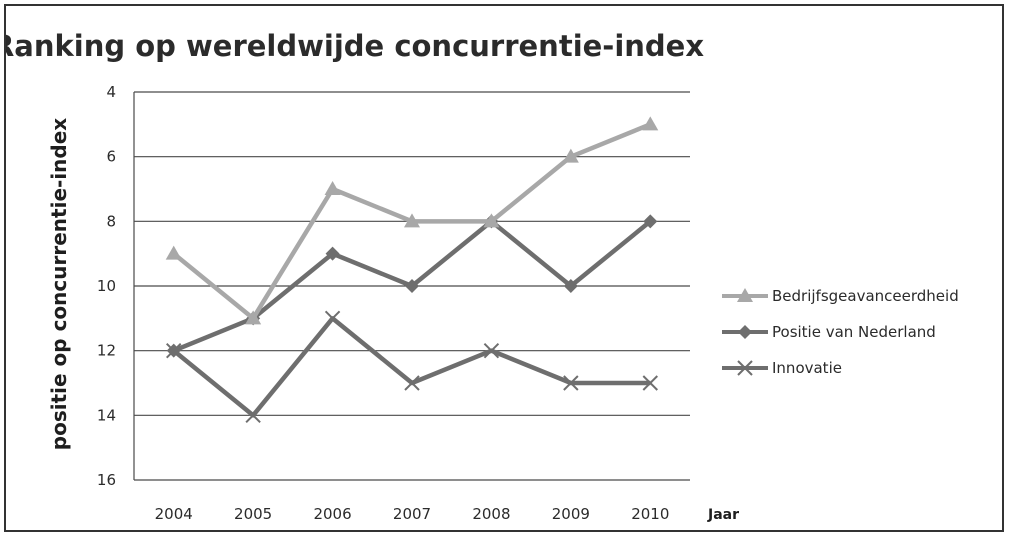 The height and width of the screenshot is (539, 1012). What do you see at coordinates (106, 480) in the screenshot?
I see `y-tick-label: 16` at bounding box center [106, 480].